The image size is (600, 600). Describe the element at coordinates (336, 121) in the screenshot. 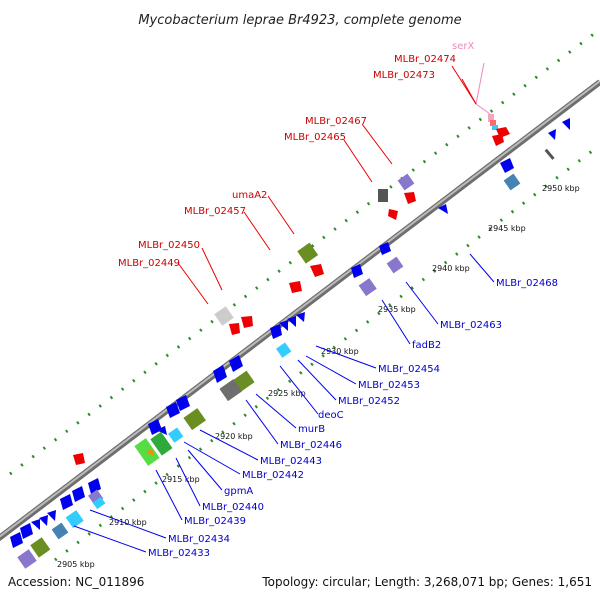

I see `label-mlbr-02467: MLBr_02467` at that location.